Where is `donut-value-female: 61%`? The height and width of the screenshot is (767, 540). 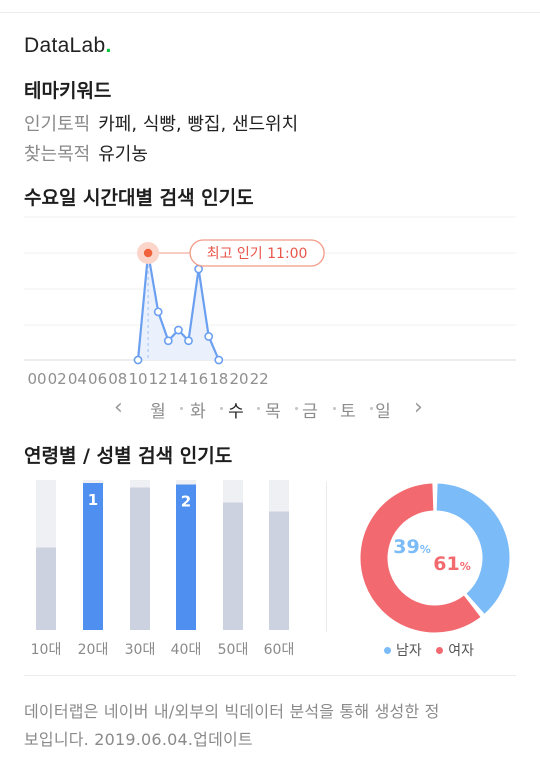
donut-value-female: 61% is located at coordinates (451, 564).